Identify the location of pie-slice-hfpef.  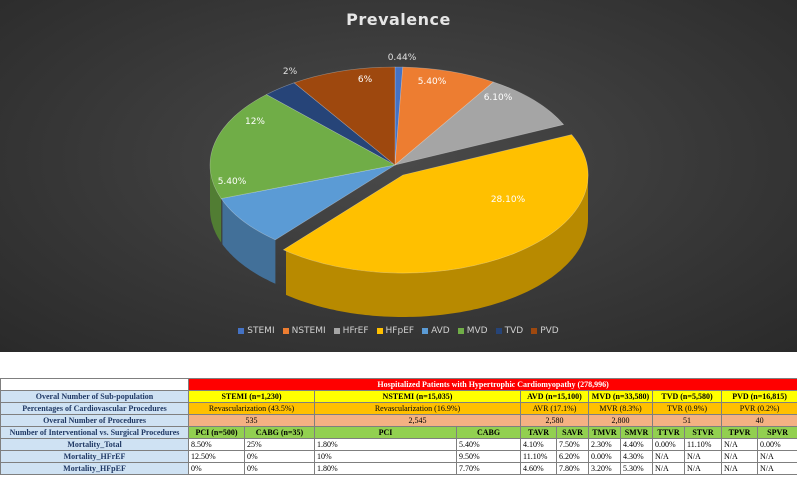
(435, 204).